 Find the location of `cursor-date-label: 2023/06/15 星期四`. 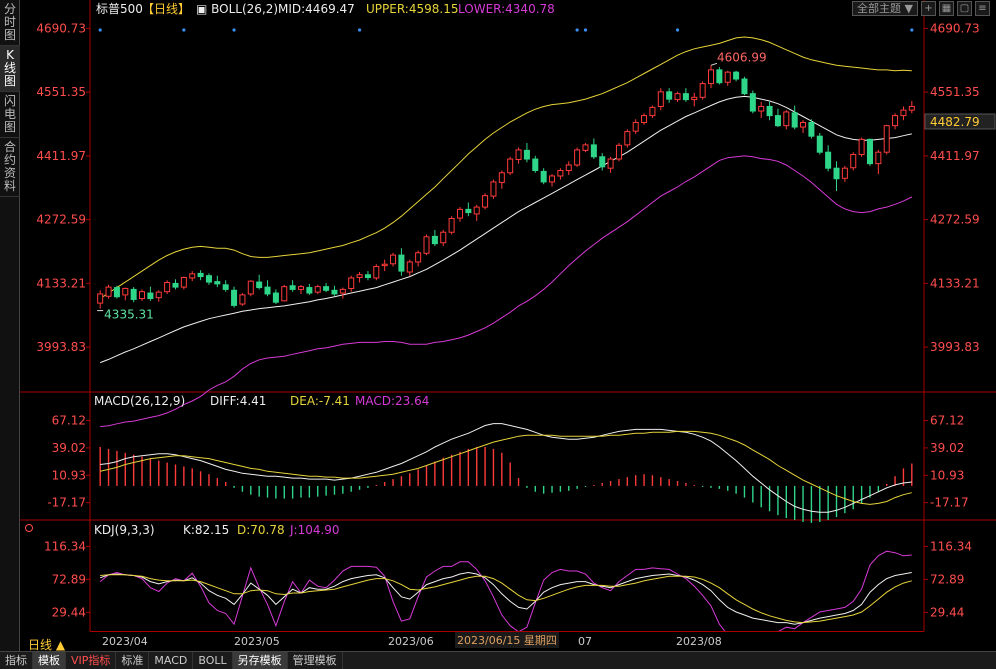

cursor-date-label: 2023/06/15 星期四 is located at coordinates (507, 640).